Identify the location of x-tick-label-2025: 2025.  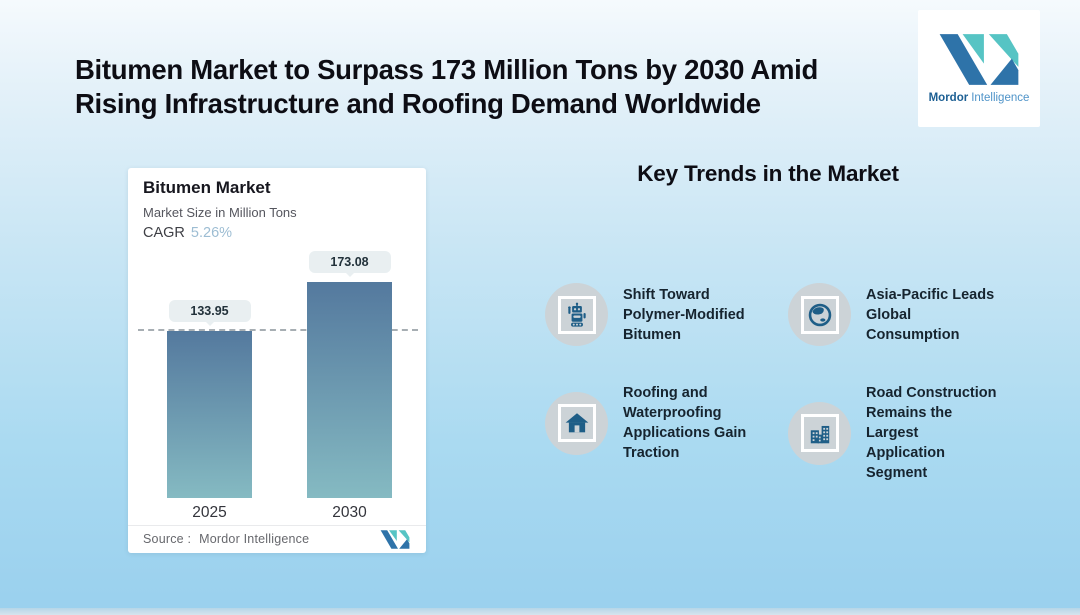
(209, 512).